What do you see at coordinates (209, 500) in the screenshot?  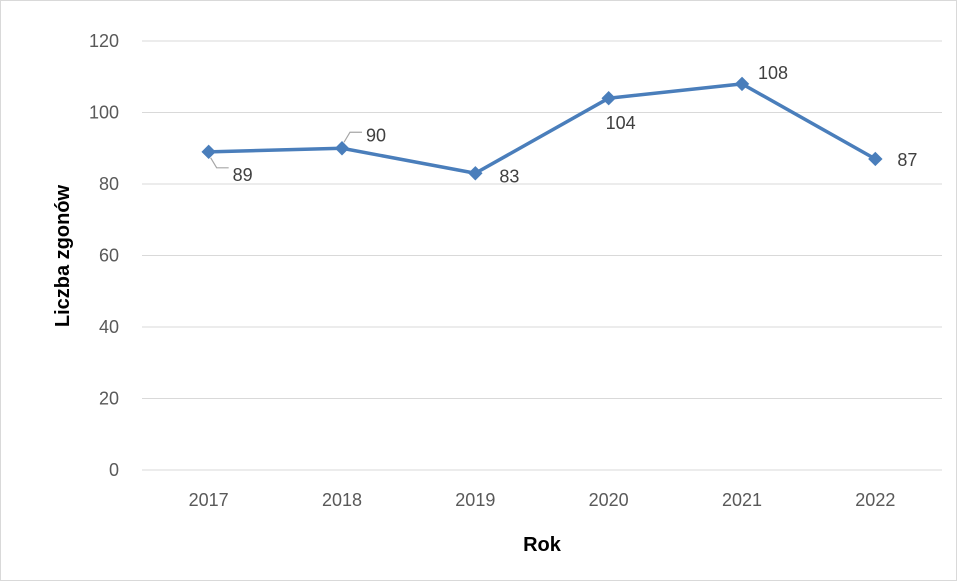 I see `x-tick-label: 2017` at bounding box center [209, 500].